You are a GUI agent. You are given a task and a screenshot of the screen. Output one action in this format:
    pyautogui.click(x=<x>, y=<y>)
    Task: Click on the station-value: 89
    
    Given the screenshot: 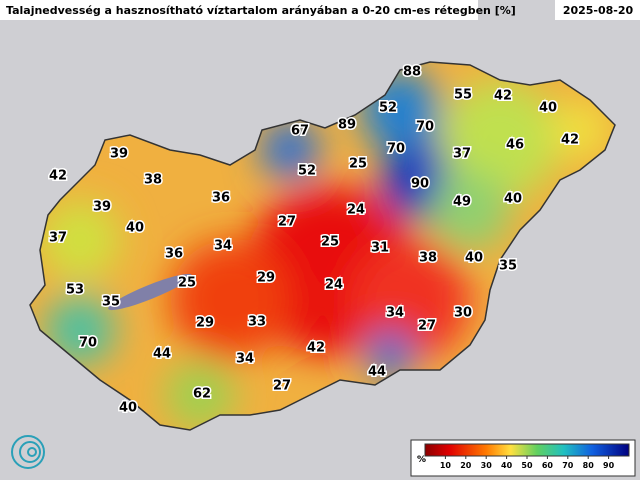 What is the action you would take?
    pyautogui.click(x=347, y=125)
    